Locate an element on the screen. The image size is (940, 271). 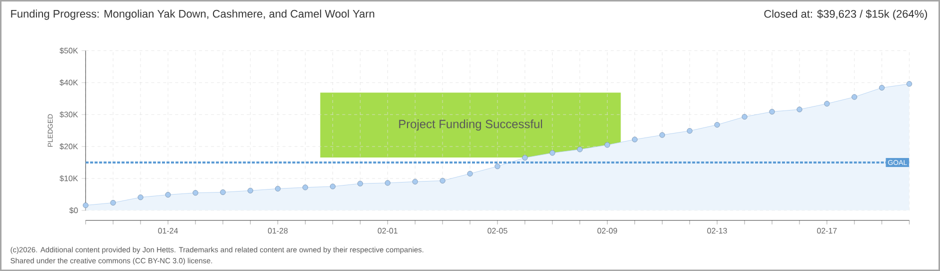
chart-title: Funding Progress: Mongolian Yak Down, Cashmere, and Camel Wool Yarn is located at coordinates (192, 15).